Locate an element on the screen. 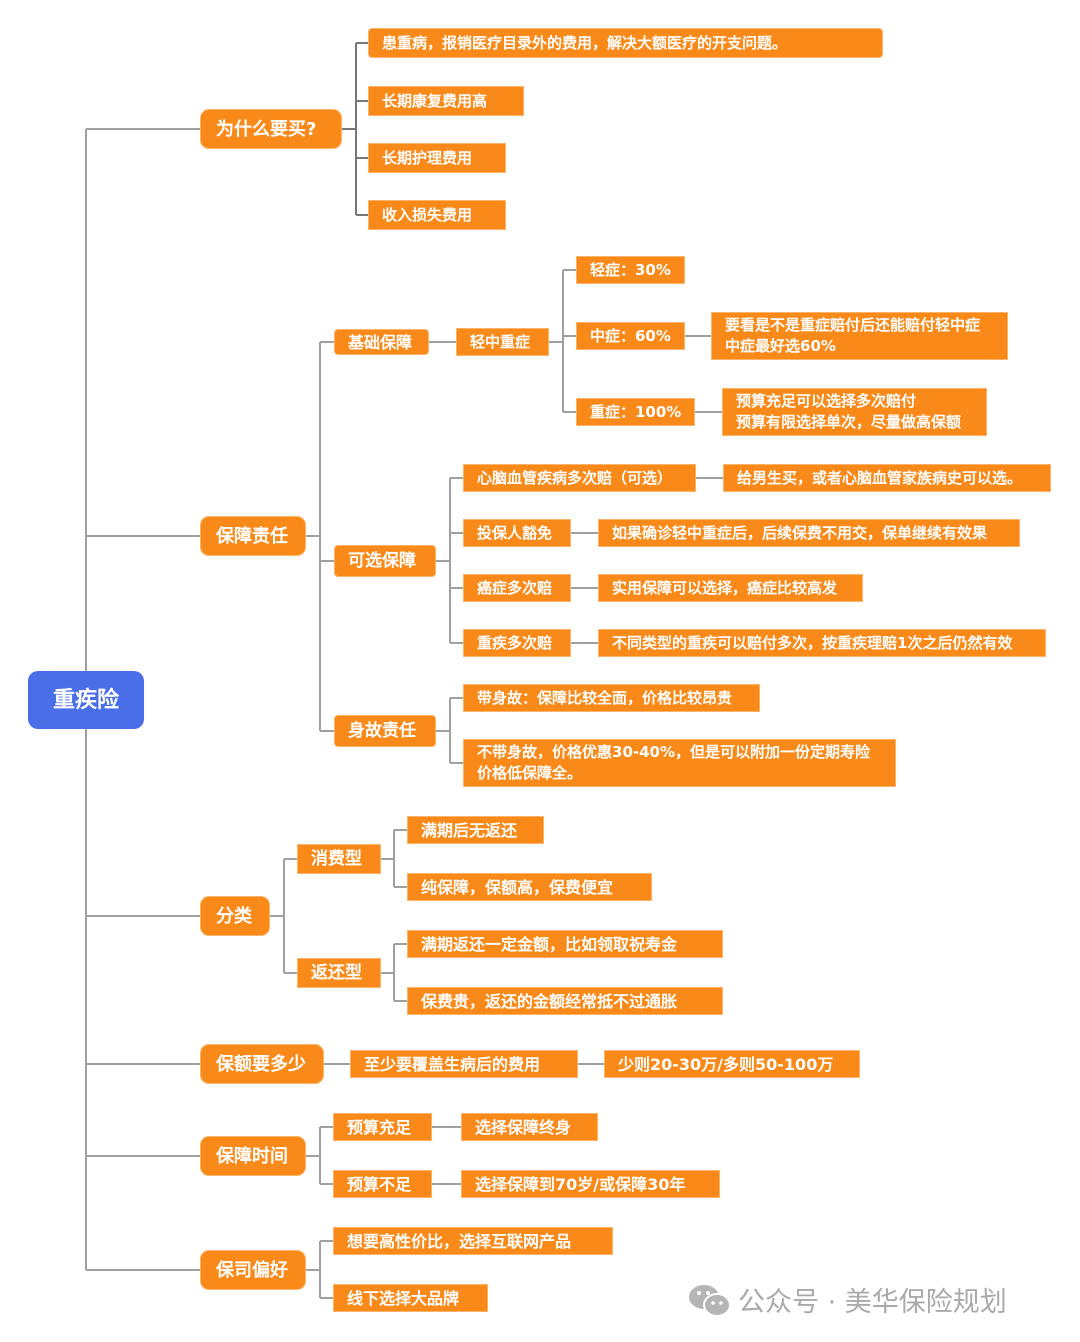  node-basic-child: 轻中重症 is located at coordinates (502, 342).